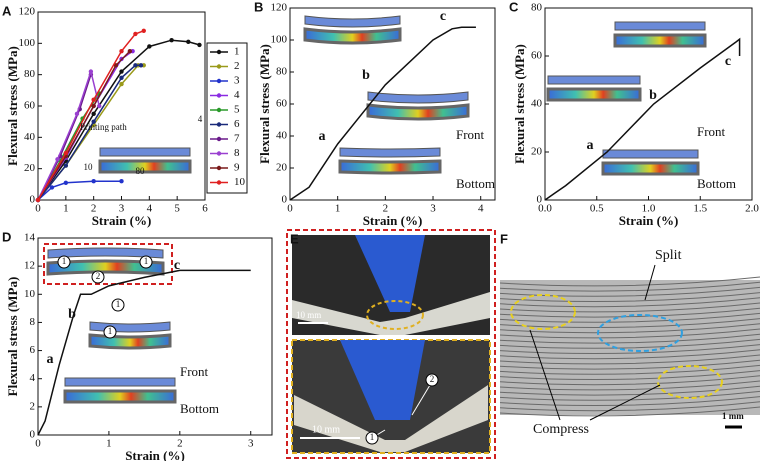 This screenshot has width=760, height=461. I want to click on annotation: Printing path, so click(103, 127).